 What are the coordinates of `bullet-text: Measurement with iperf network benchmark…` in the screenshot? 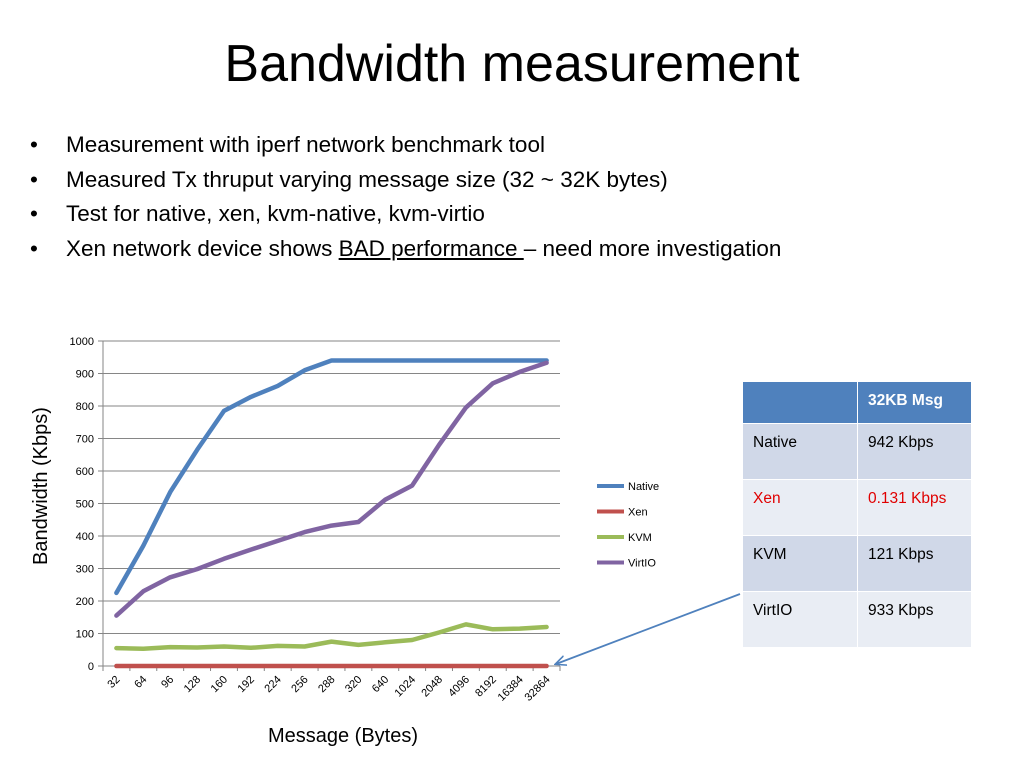 It's located at (305, 144).